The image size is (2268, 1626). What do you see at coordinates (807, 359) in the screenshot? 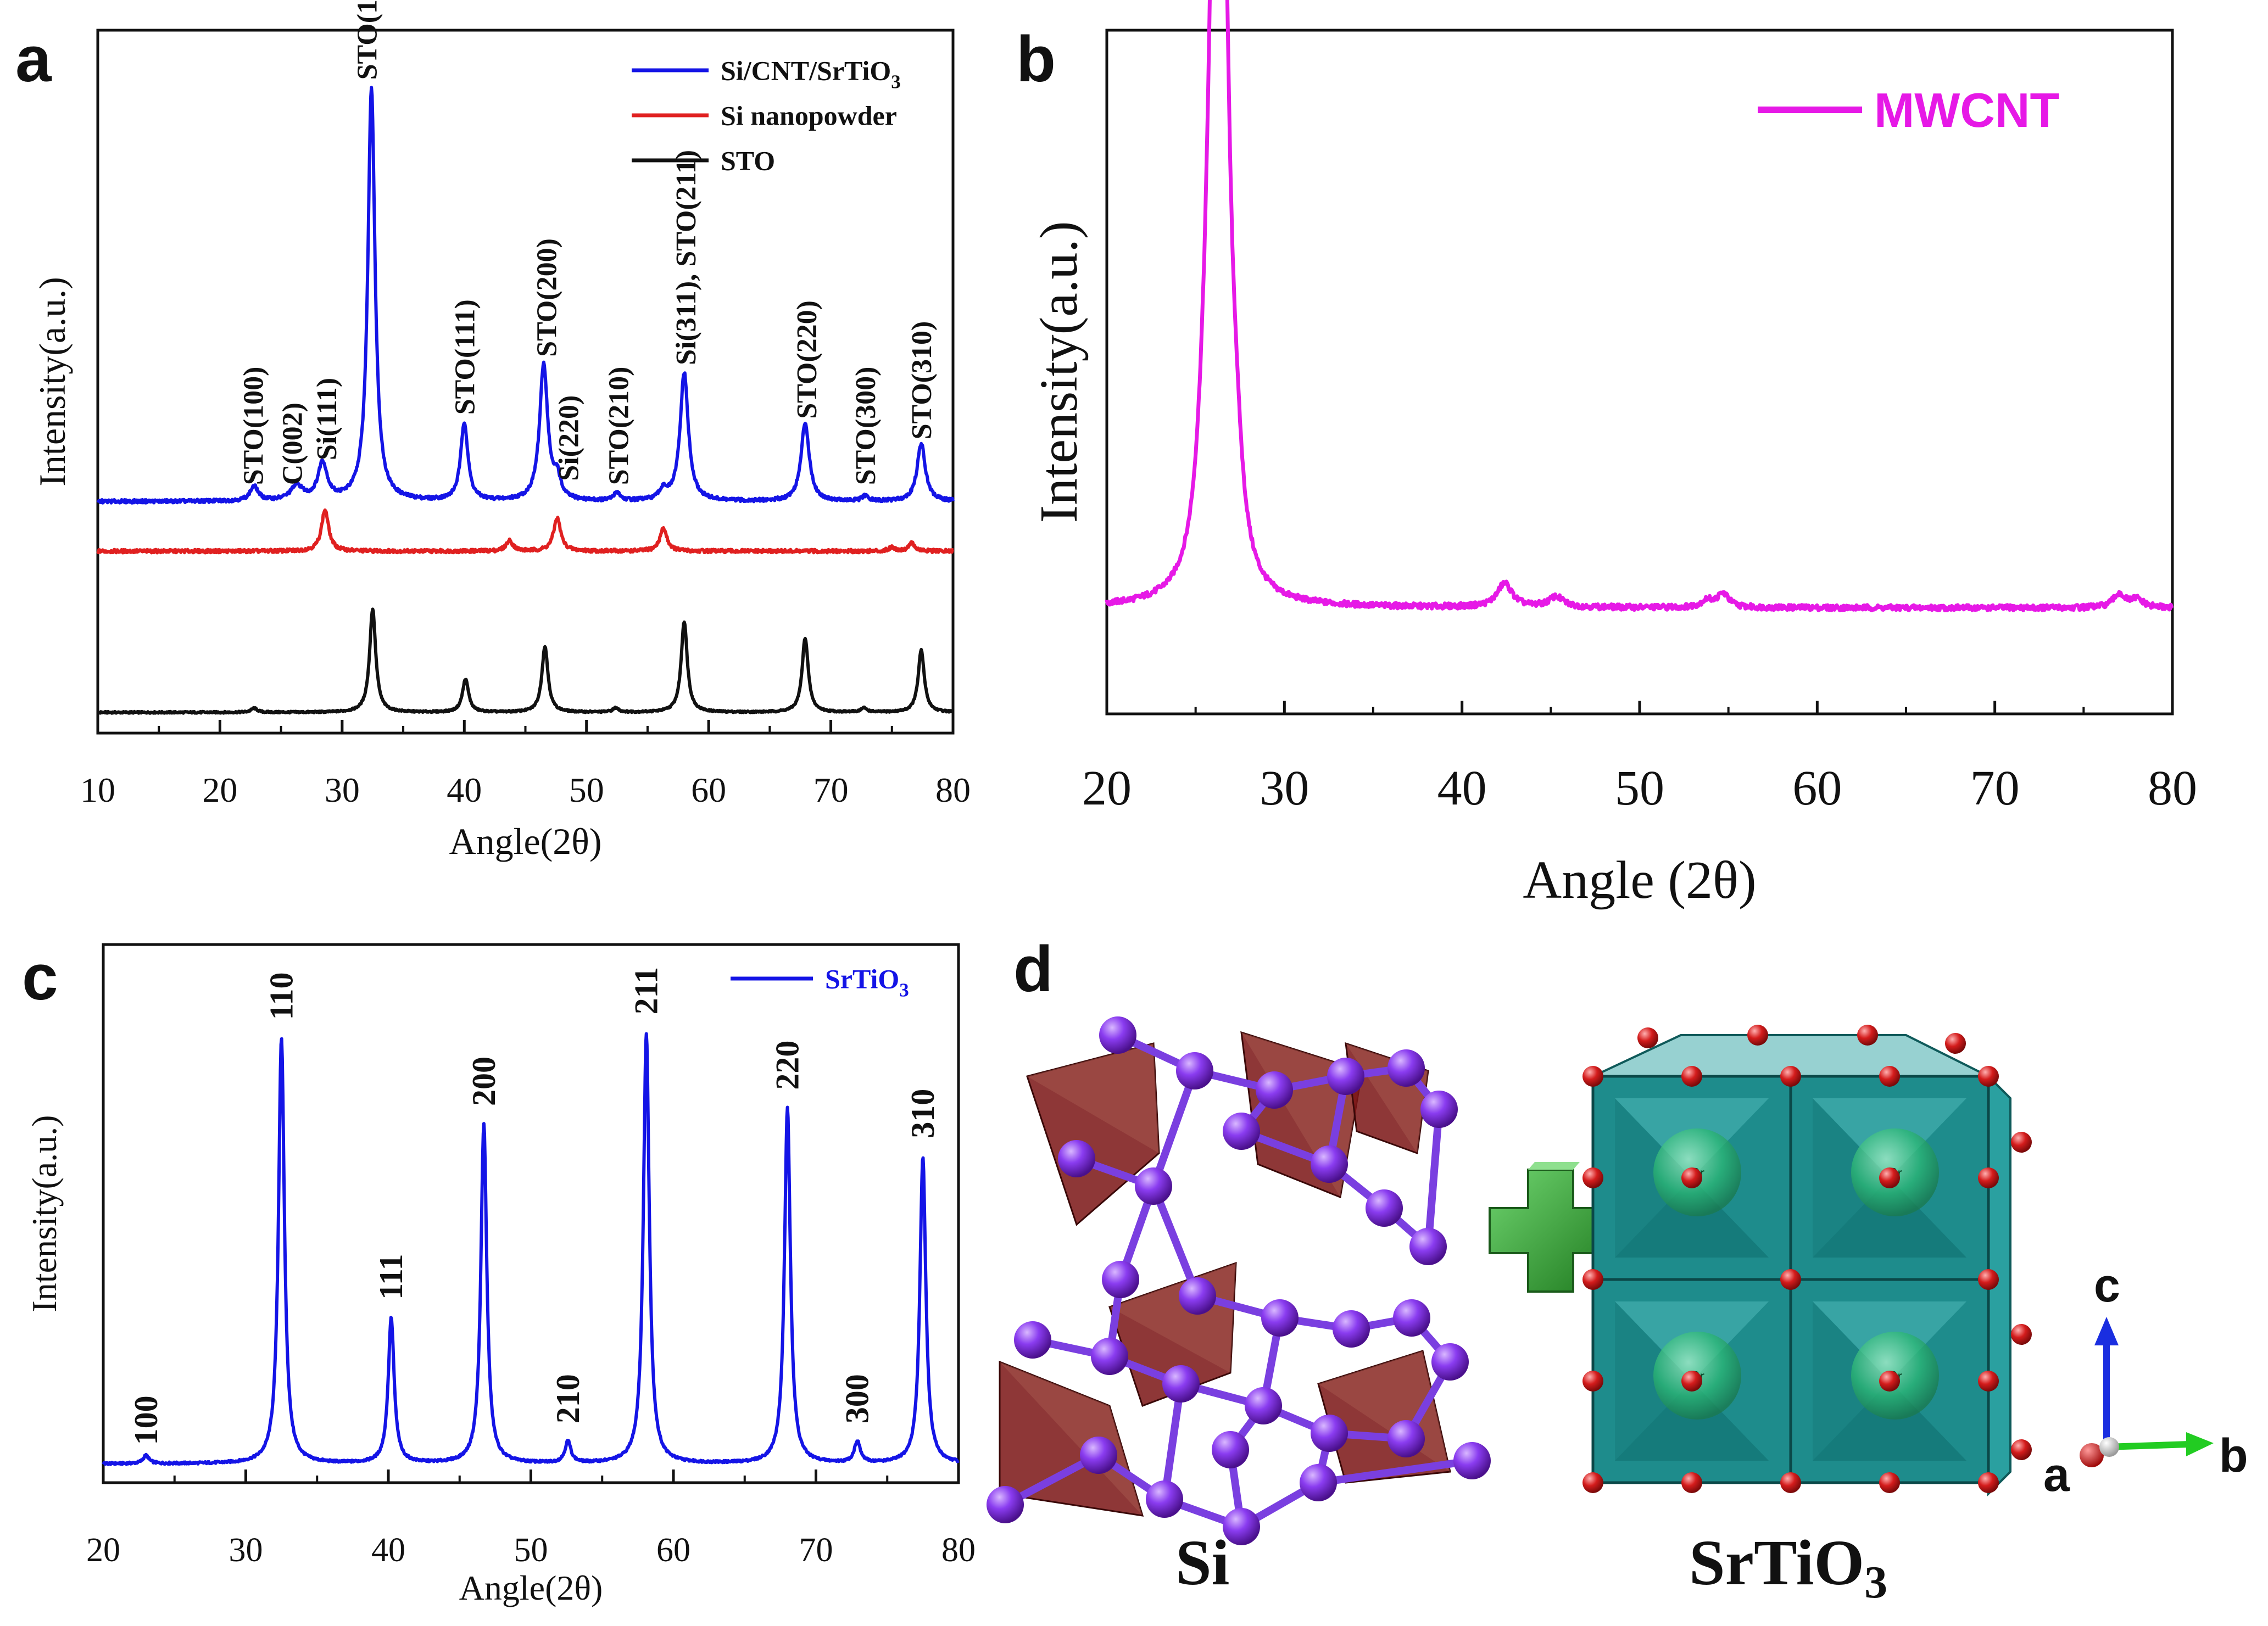
I see `peak-annotation: STO(220)` at bounding box center [807, 359].